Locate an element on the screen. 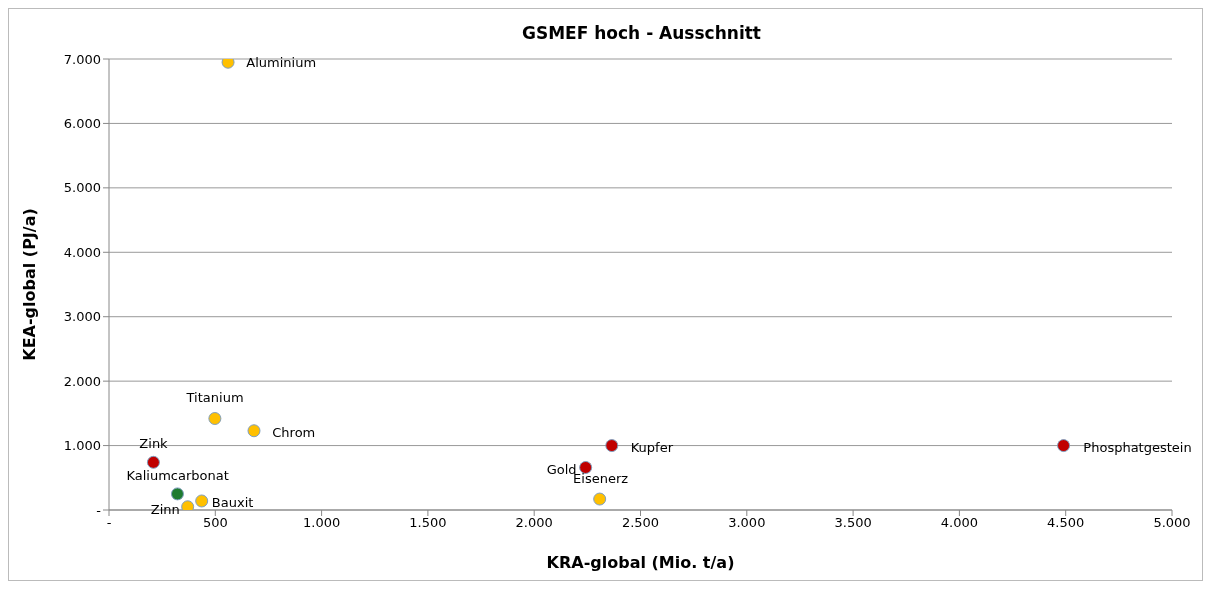  x-tick-label: 3.000 is located at coordinates (747, 523).